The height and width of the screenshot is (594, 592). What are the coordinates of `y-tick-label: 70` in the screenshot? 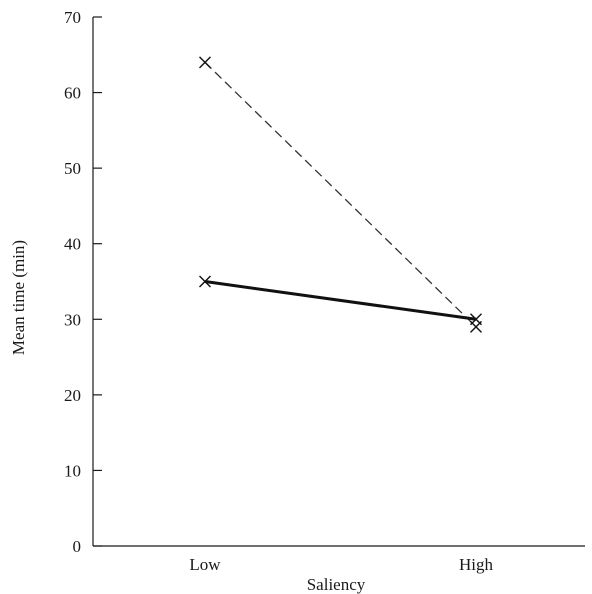 It's located at (72, 17).